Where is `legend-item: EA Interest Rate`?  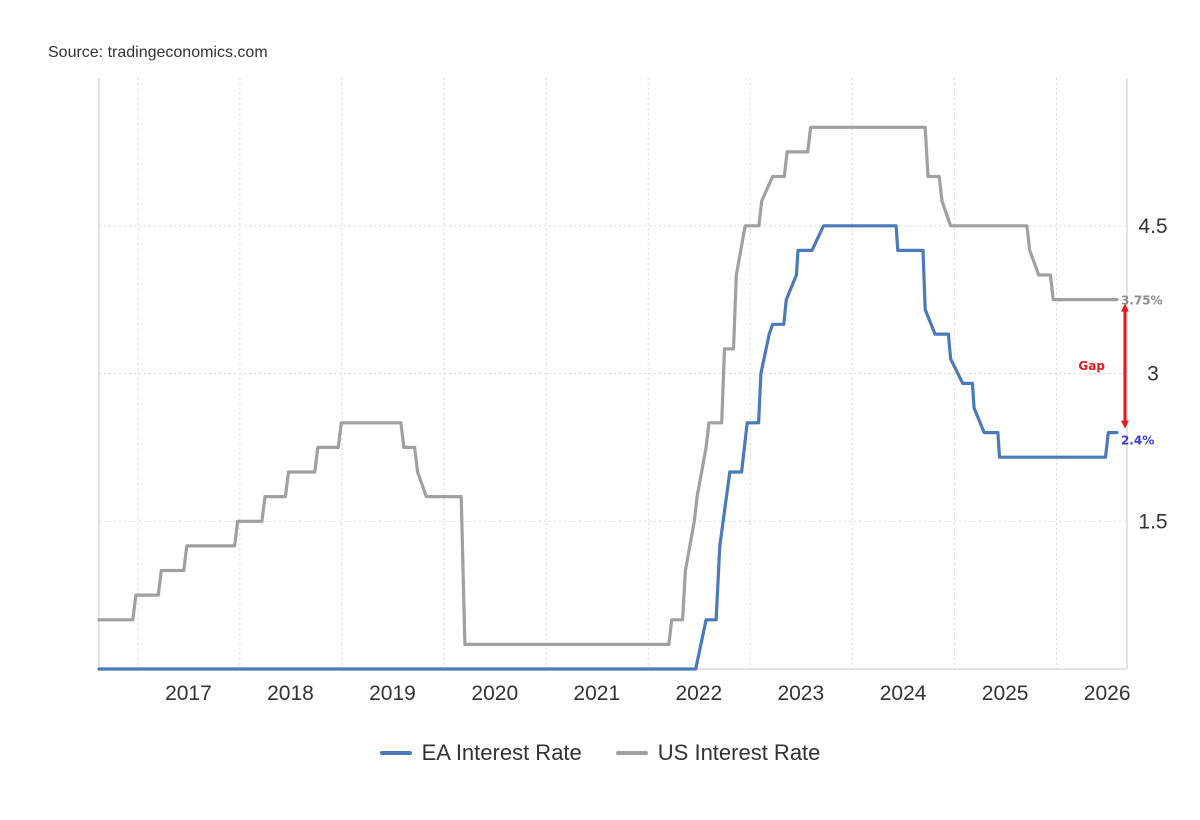
legend-item: EA Interest Rate is located at coordinates (480, 753).